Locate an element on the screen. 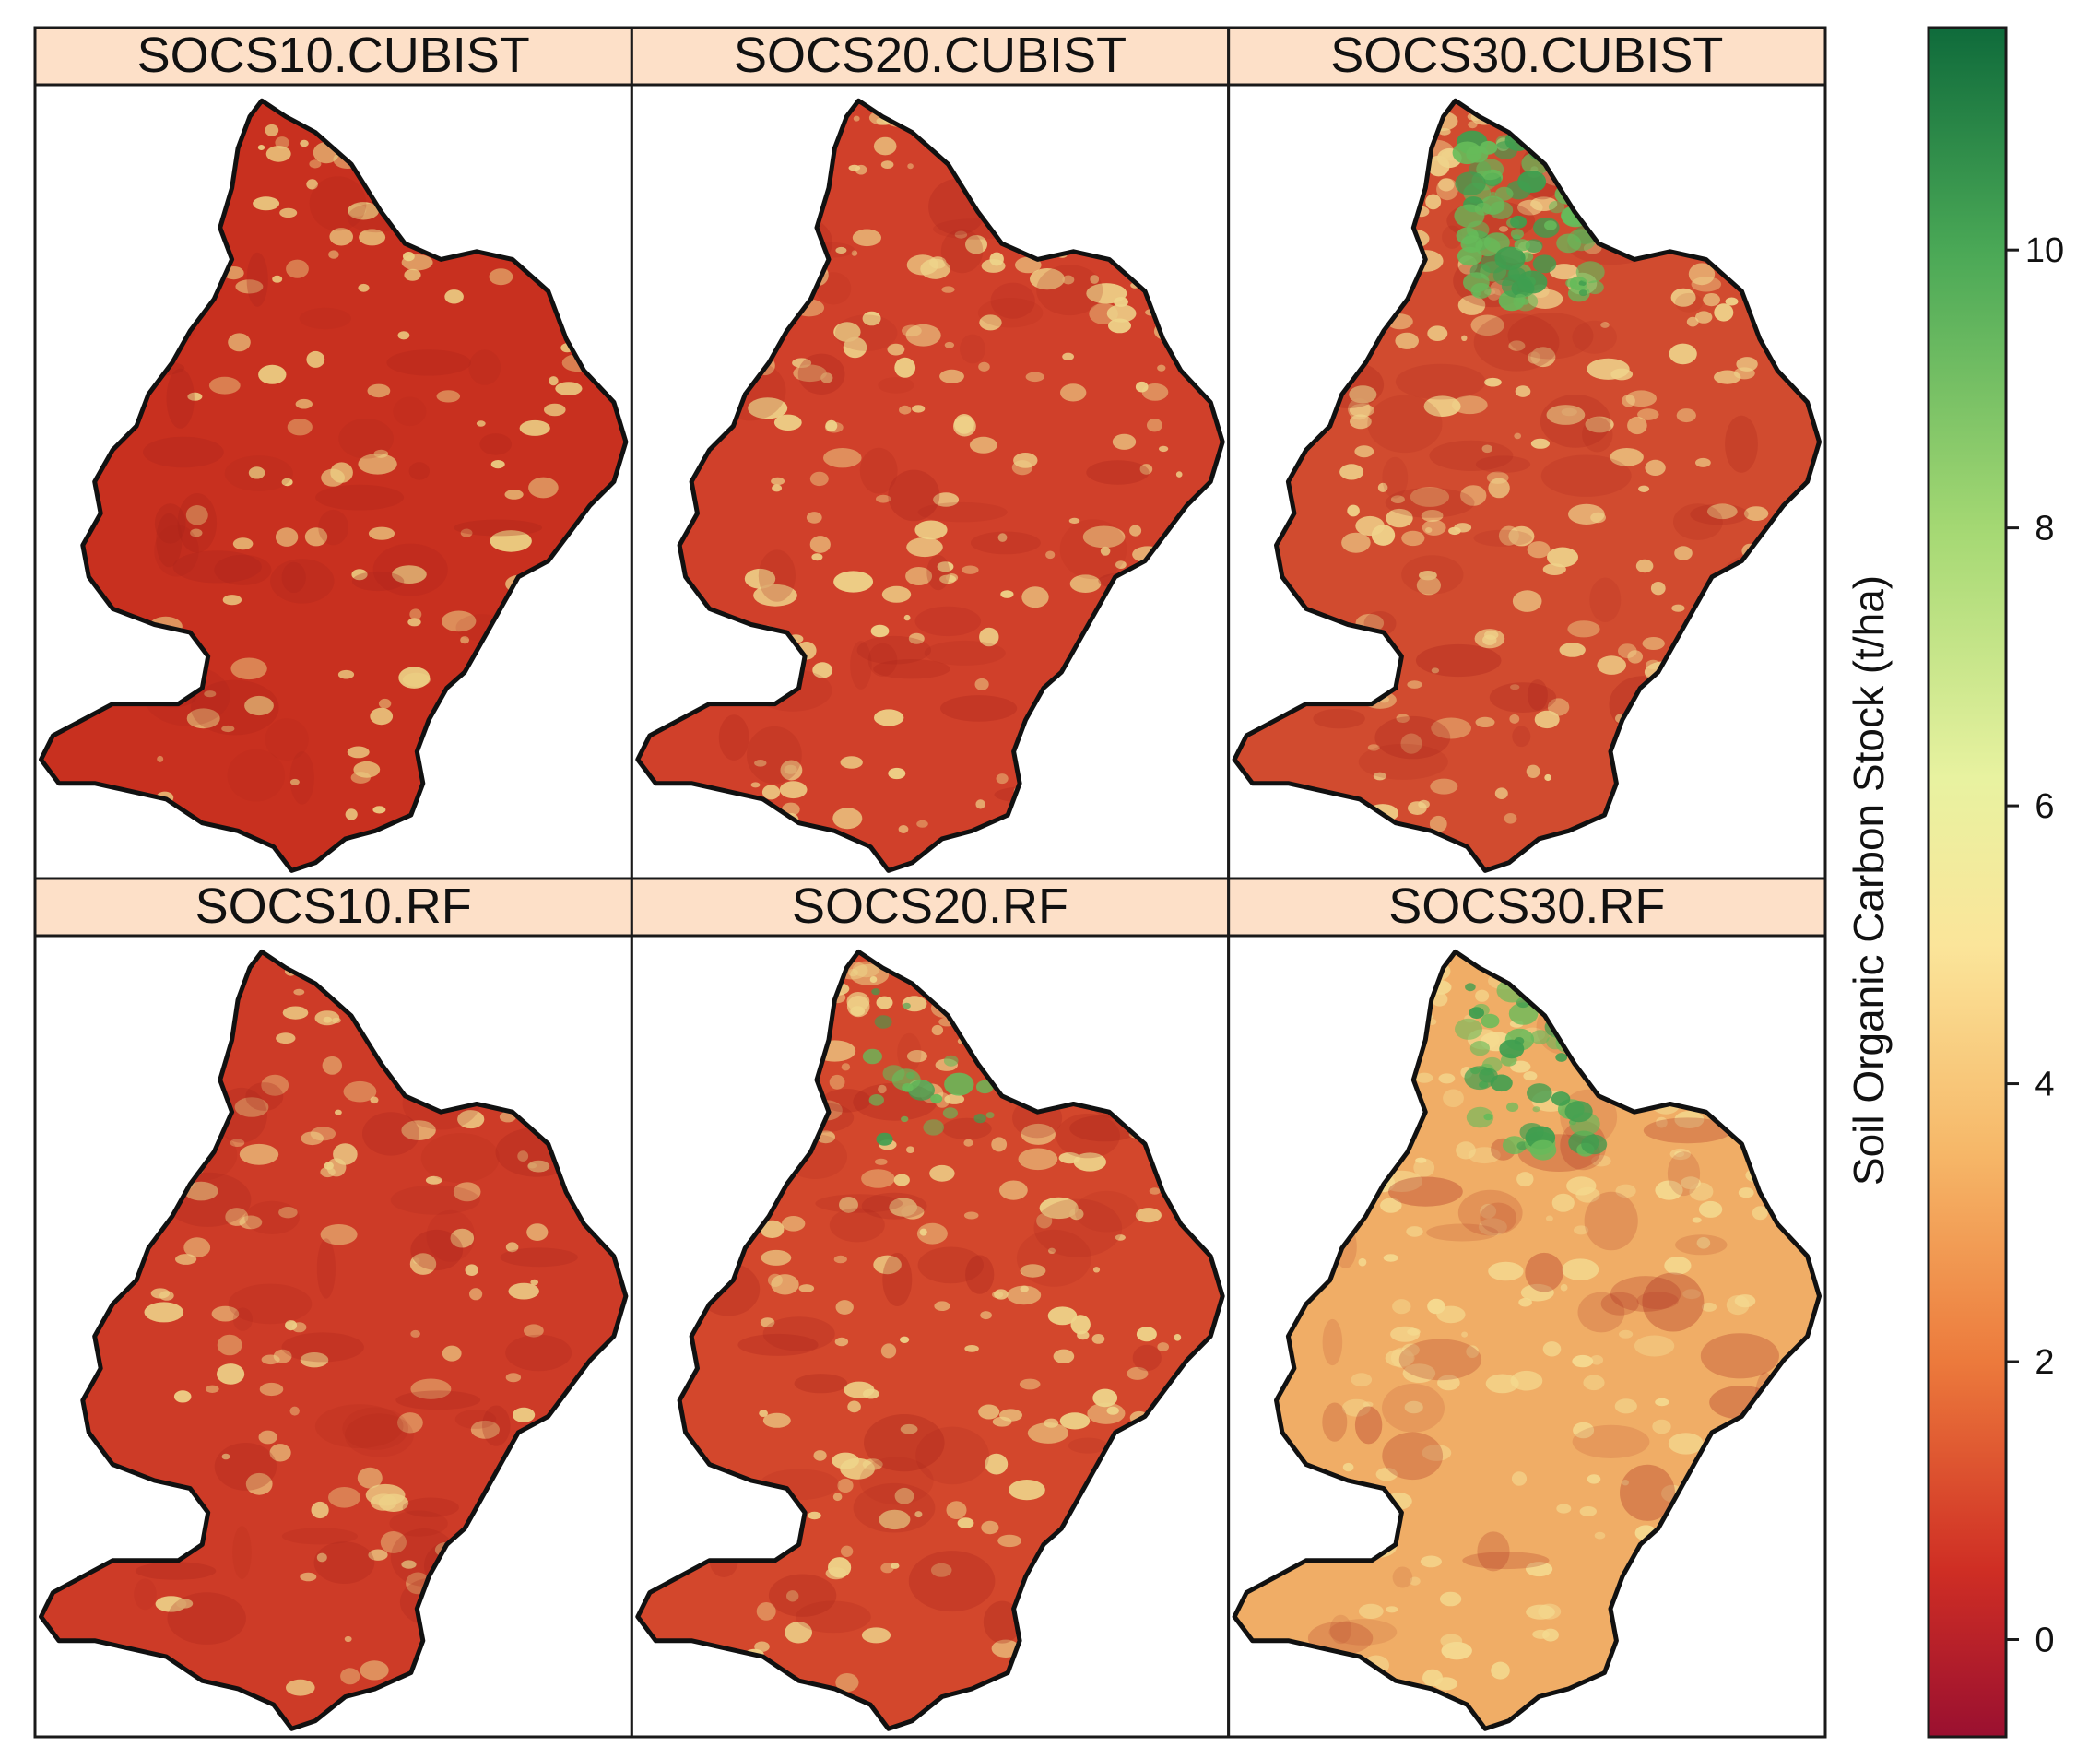 The height and width of the screenshot is (1758, 2100). map-panel: SOCS30.CUBIST is located at coordinates (1527, 453).